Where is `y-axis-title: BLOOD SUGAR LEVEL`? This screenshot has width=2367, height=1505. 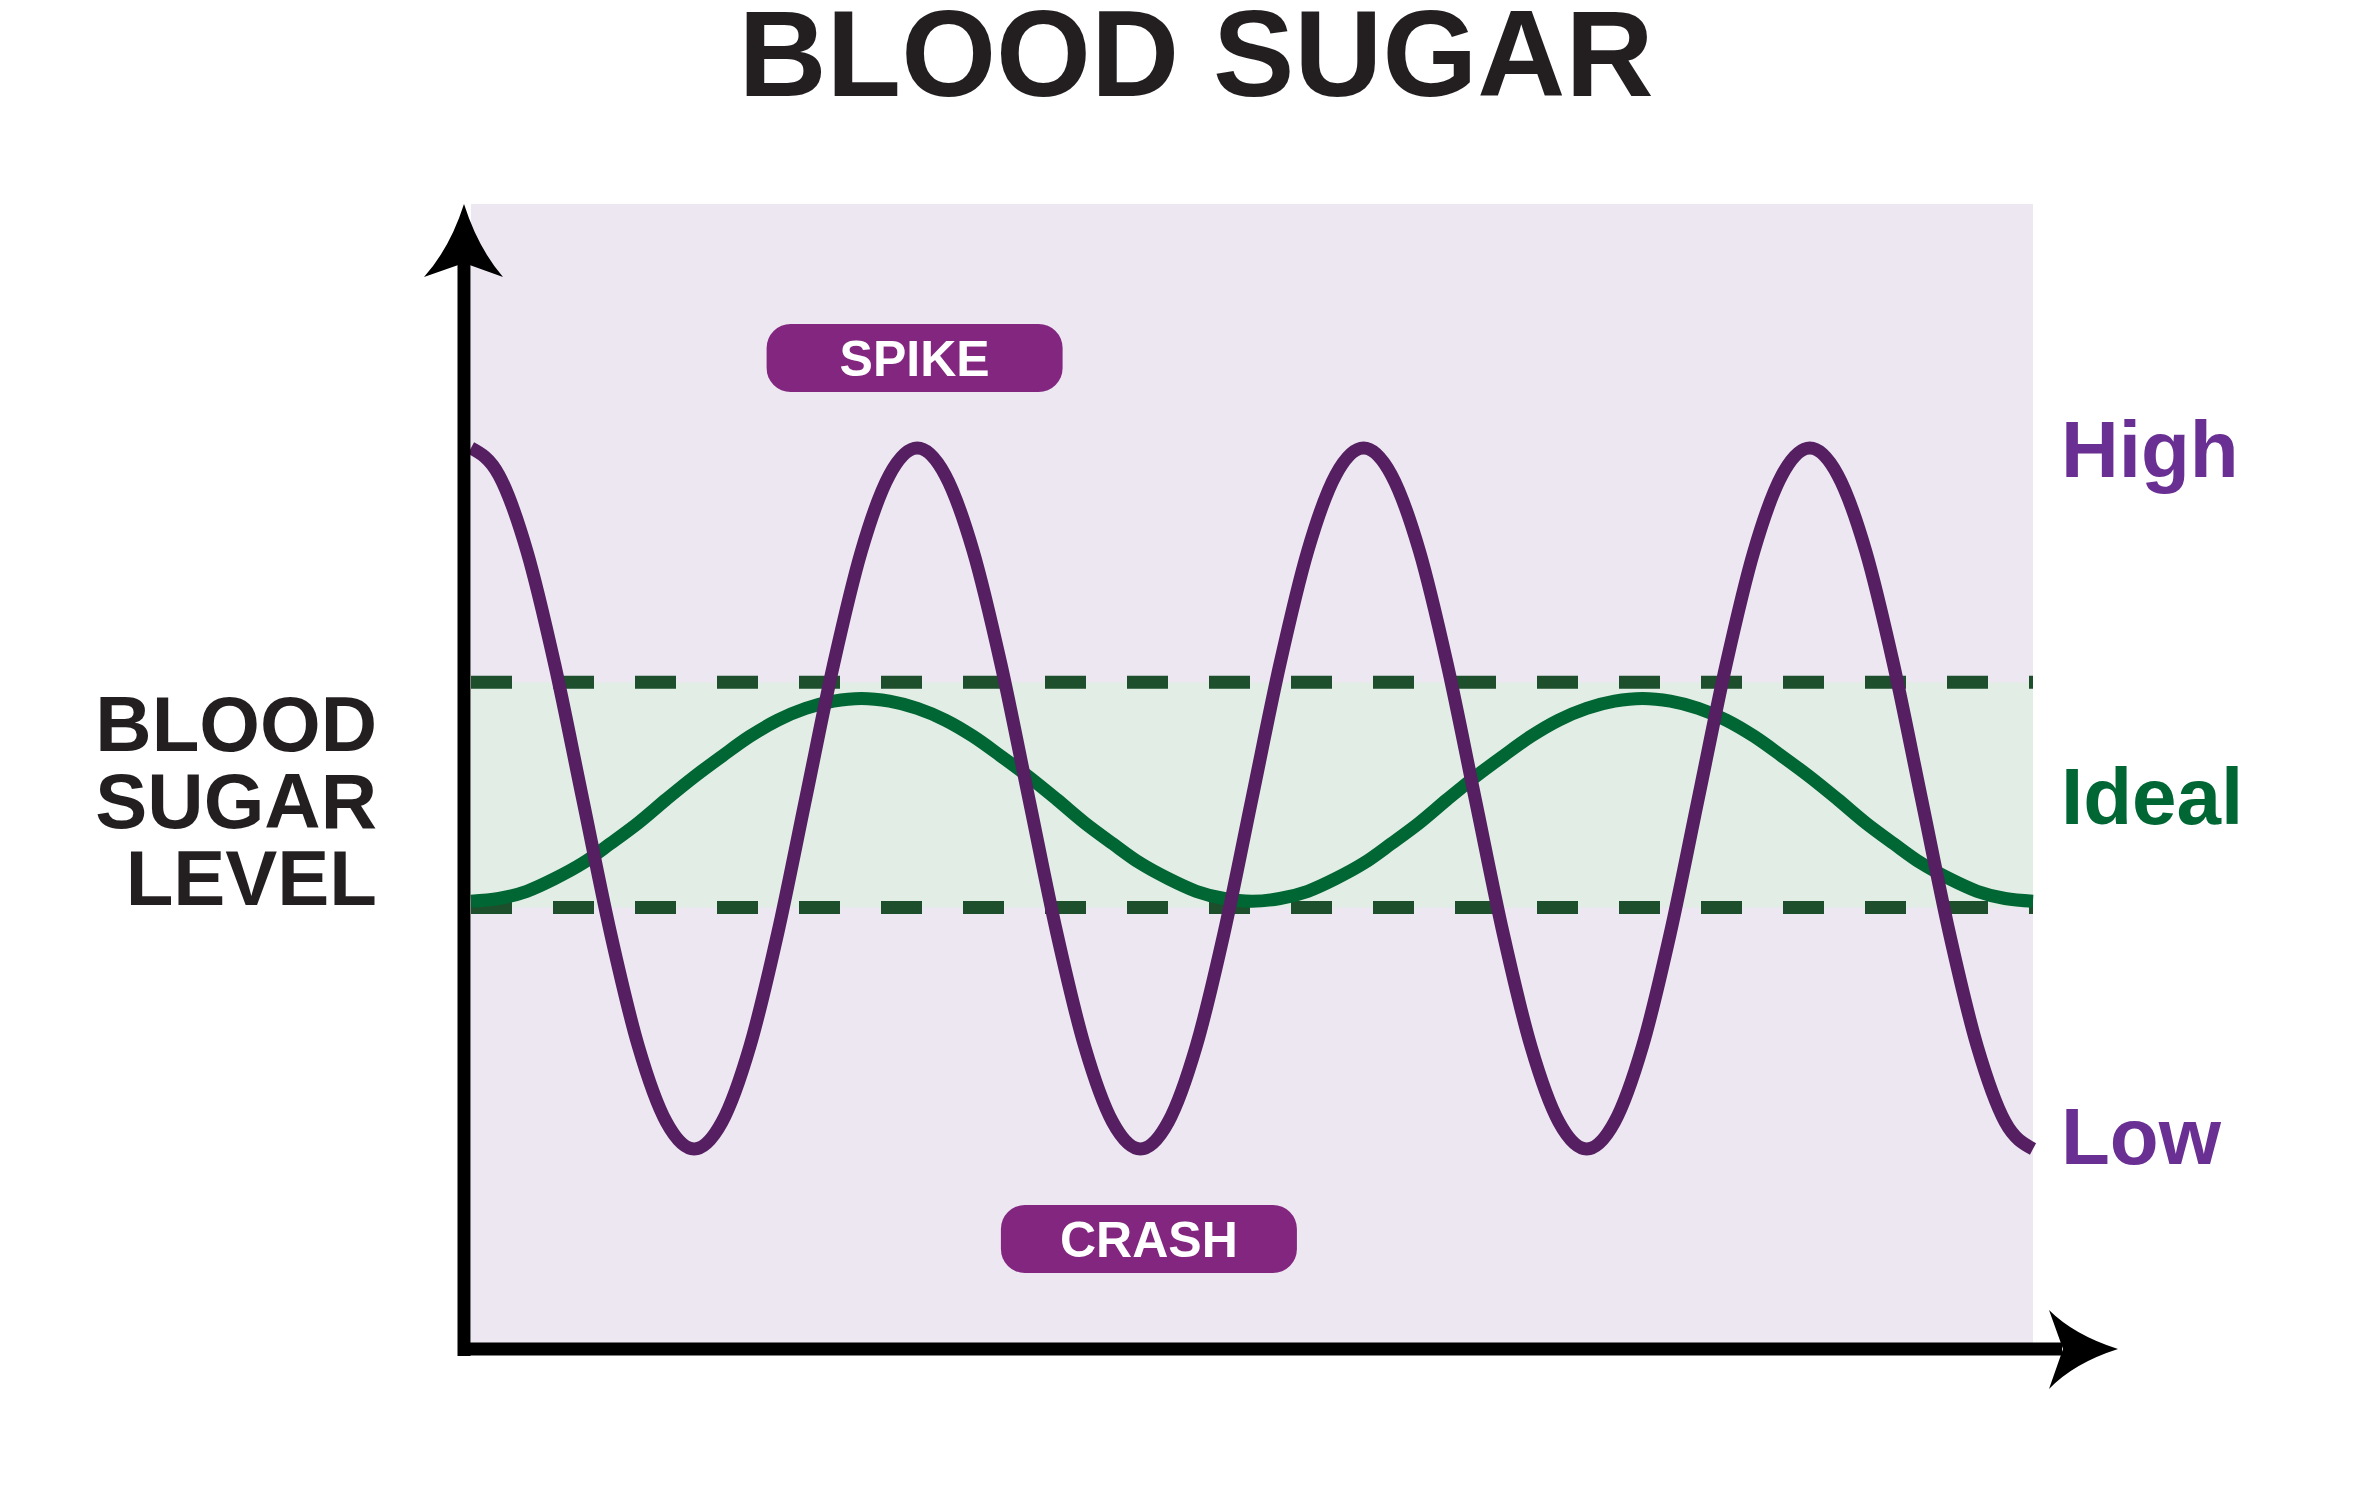
y-axis-title: BLOOD SUGAR LEVEL is located at coordinates (236, 801).